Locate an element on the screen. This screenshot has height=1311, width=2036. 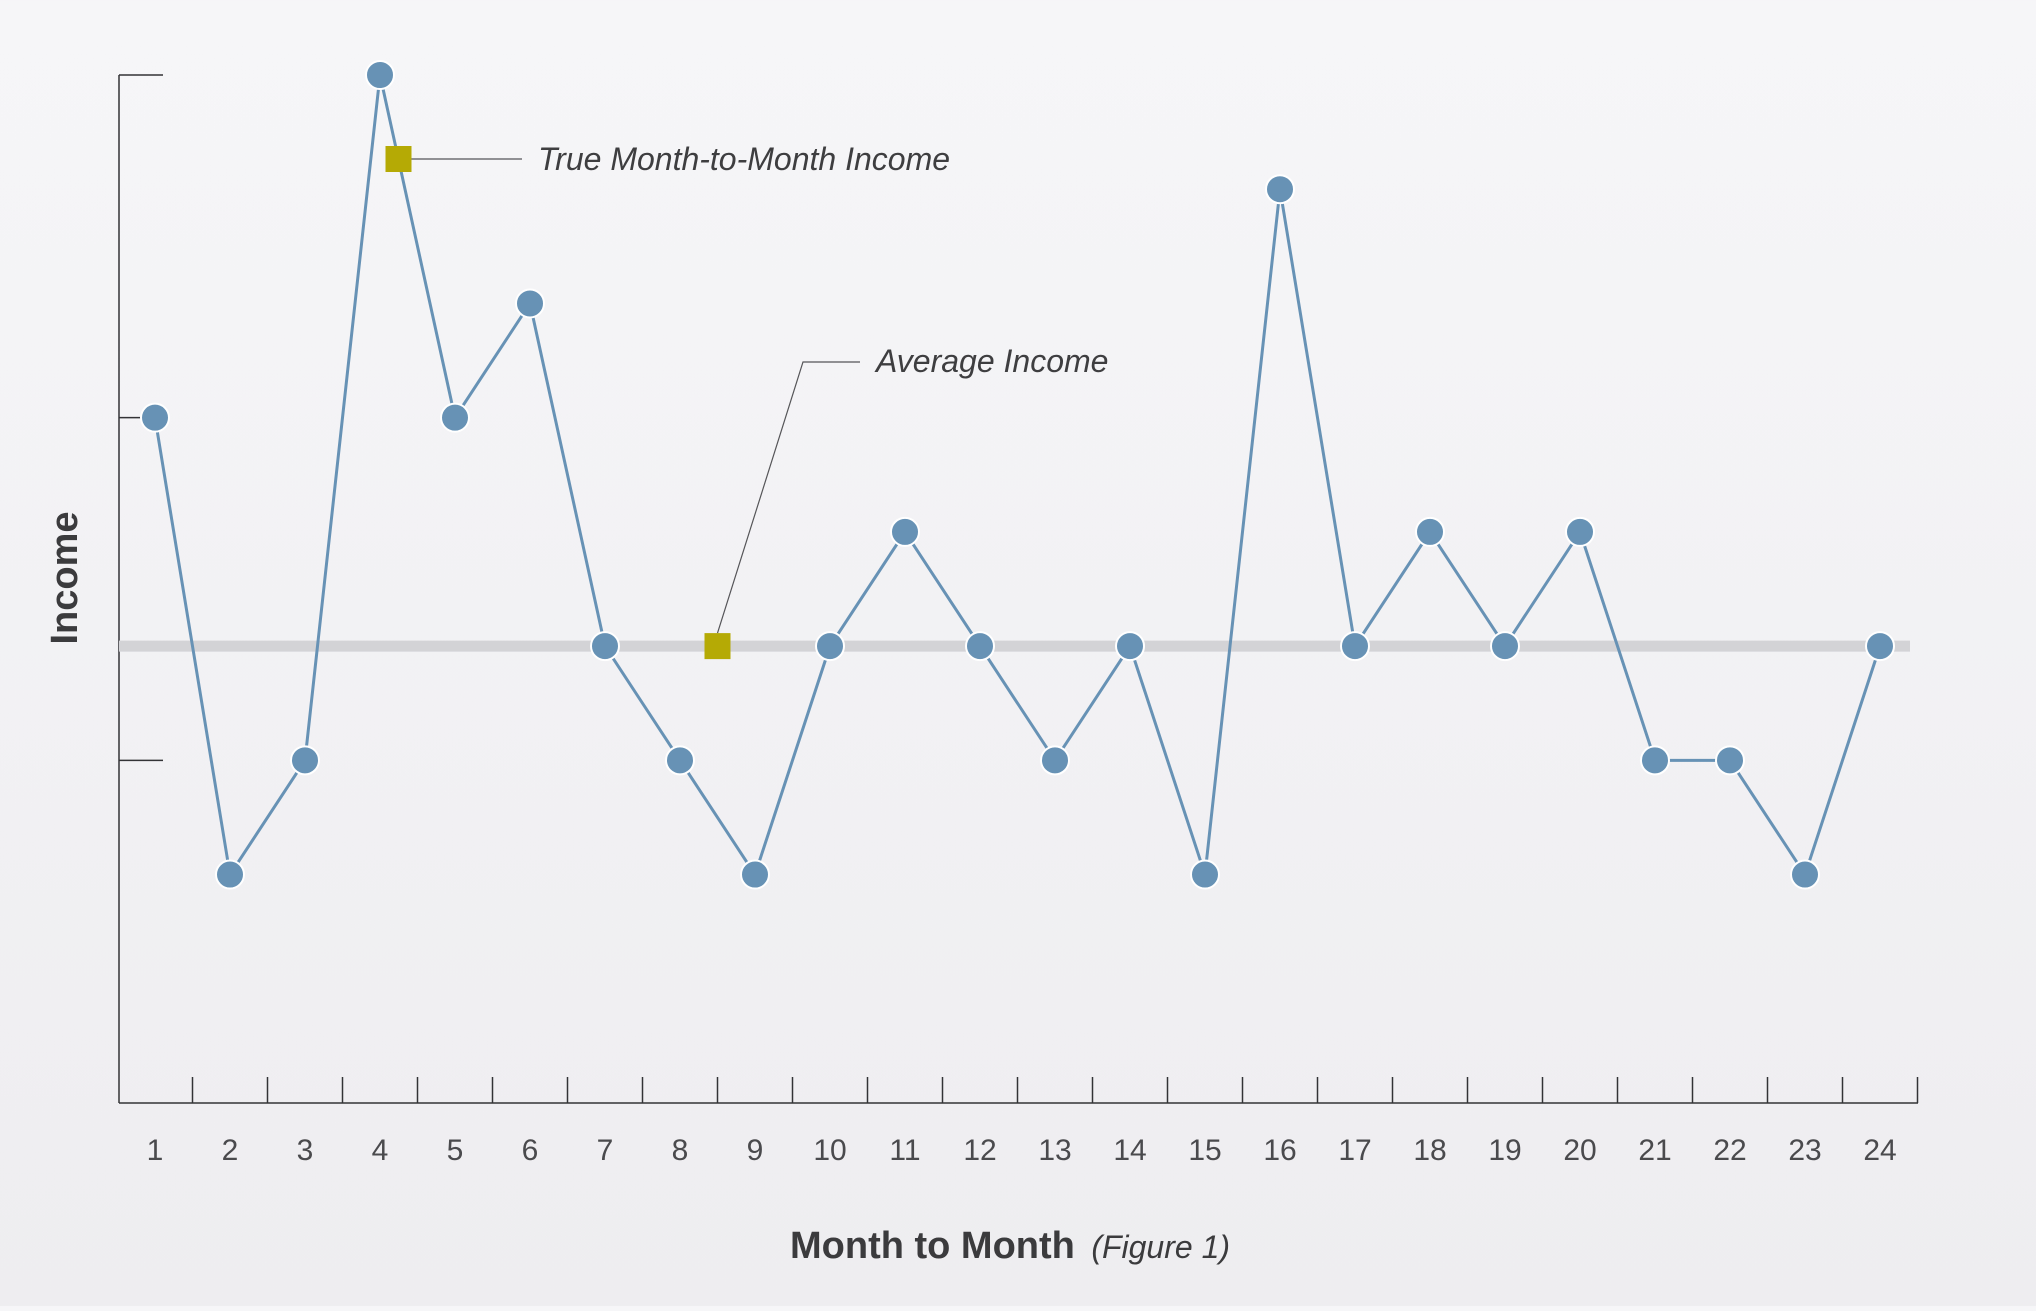
x-tick-label: 16 is located at coordinates (1279, 1150).